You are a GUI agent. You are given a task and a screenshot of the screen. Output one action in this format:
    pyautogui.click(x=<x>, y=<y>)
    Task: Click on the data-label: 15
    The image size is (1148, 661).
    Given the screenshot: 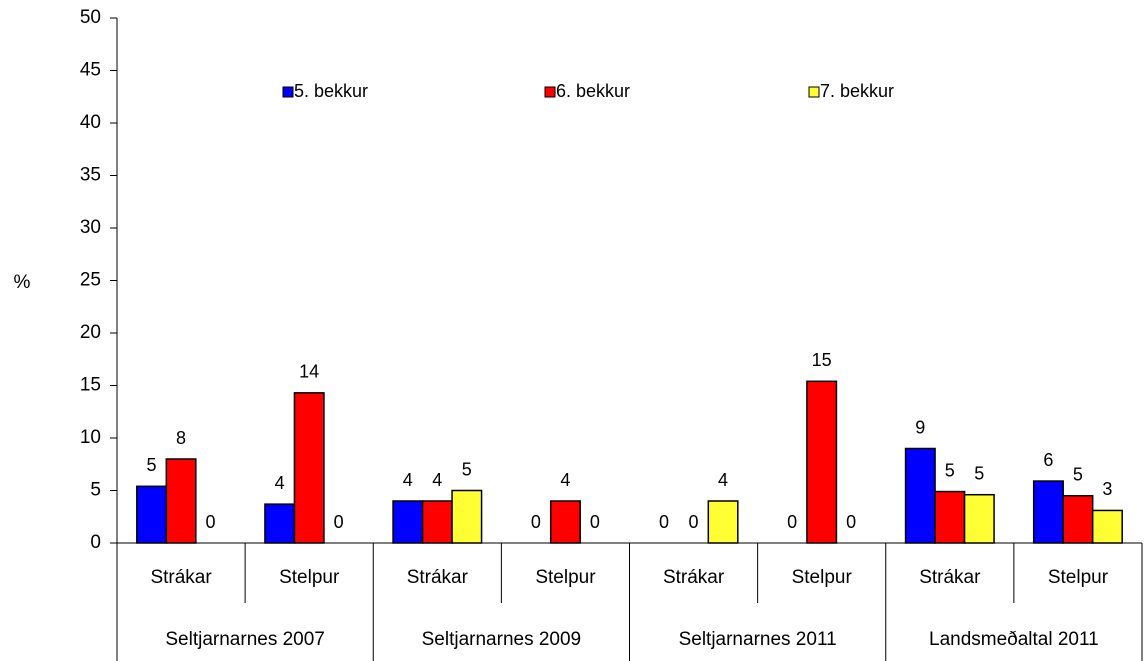 What is the action you would take?
    pyautogui.click(x=822, y=360)
    